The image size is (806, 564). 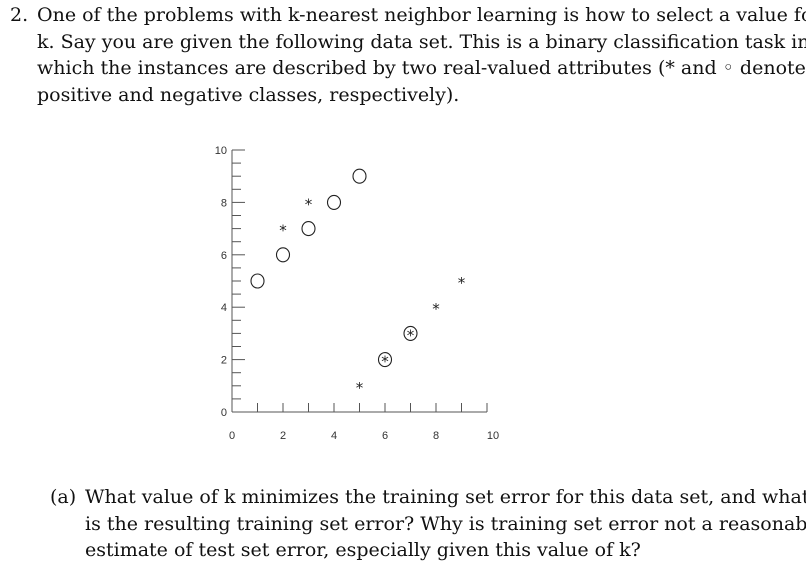 I want to click on y-tick-label: 6, so click(x=224, y=256).